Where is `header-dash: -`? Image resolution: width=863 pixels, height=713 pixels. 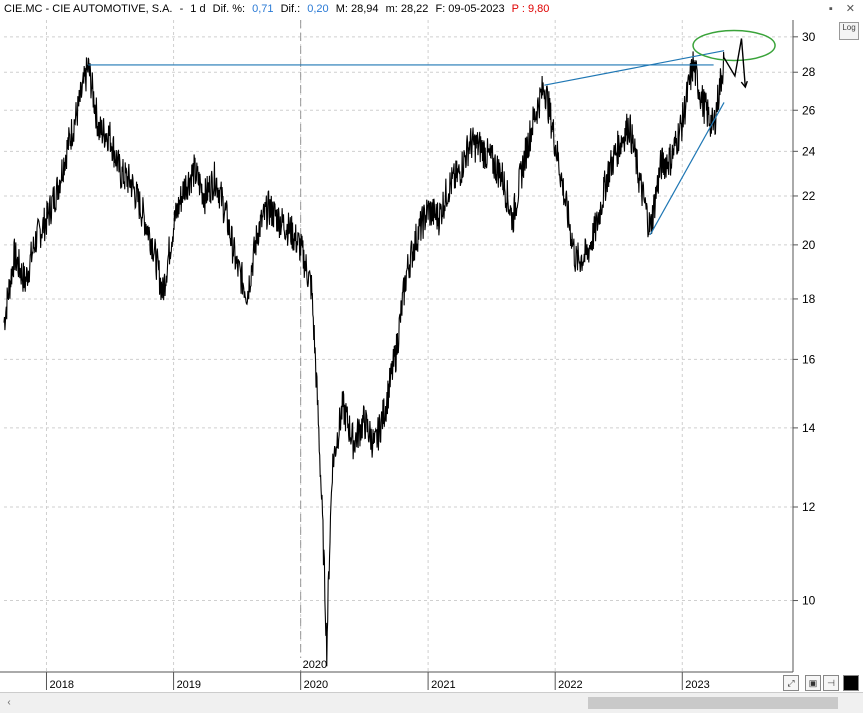
header-dash: - is located at coordinates (181, 9).